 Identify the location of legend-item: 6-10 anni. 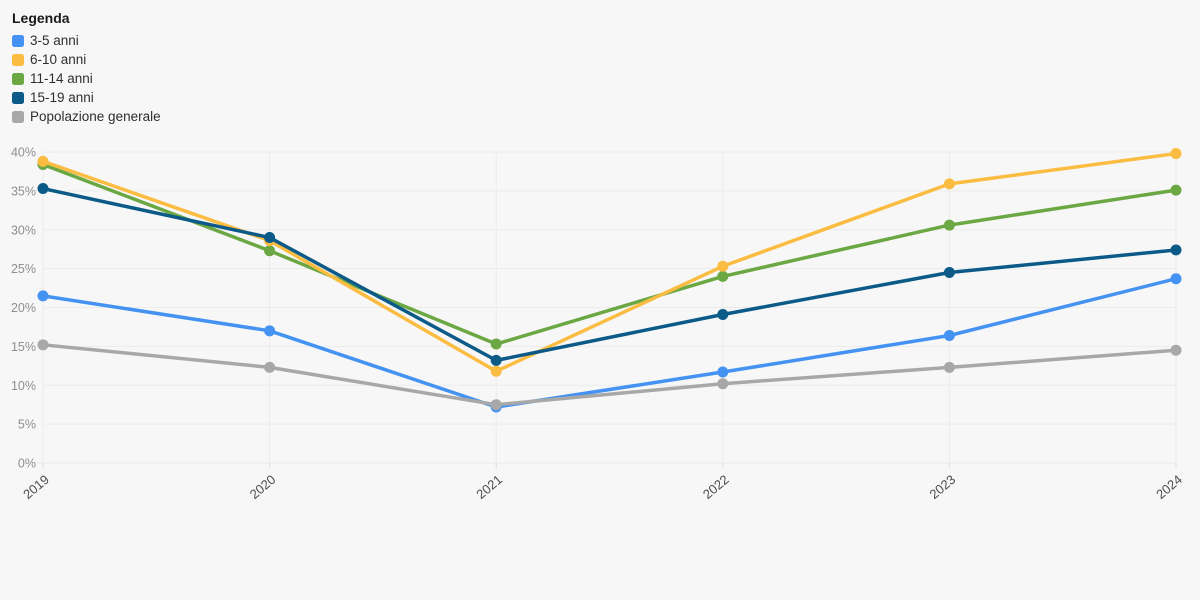
(86, 59).